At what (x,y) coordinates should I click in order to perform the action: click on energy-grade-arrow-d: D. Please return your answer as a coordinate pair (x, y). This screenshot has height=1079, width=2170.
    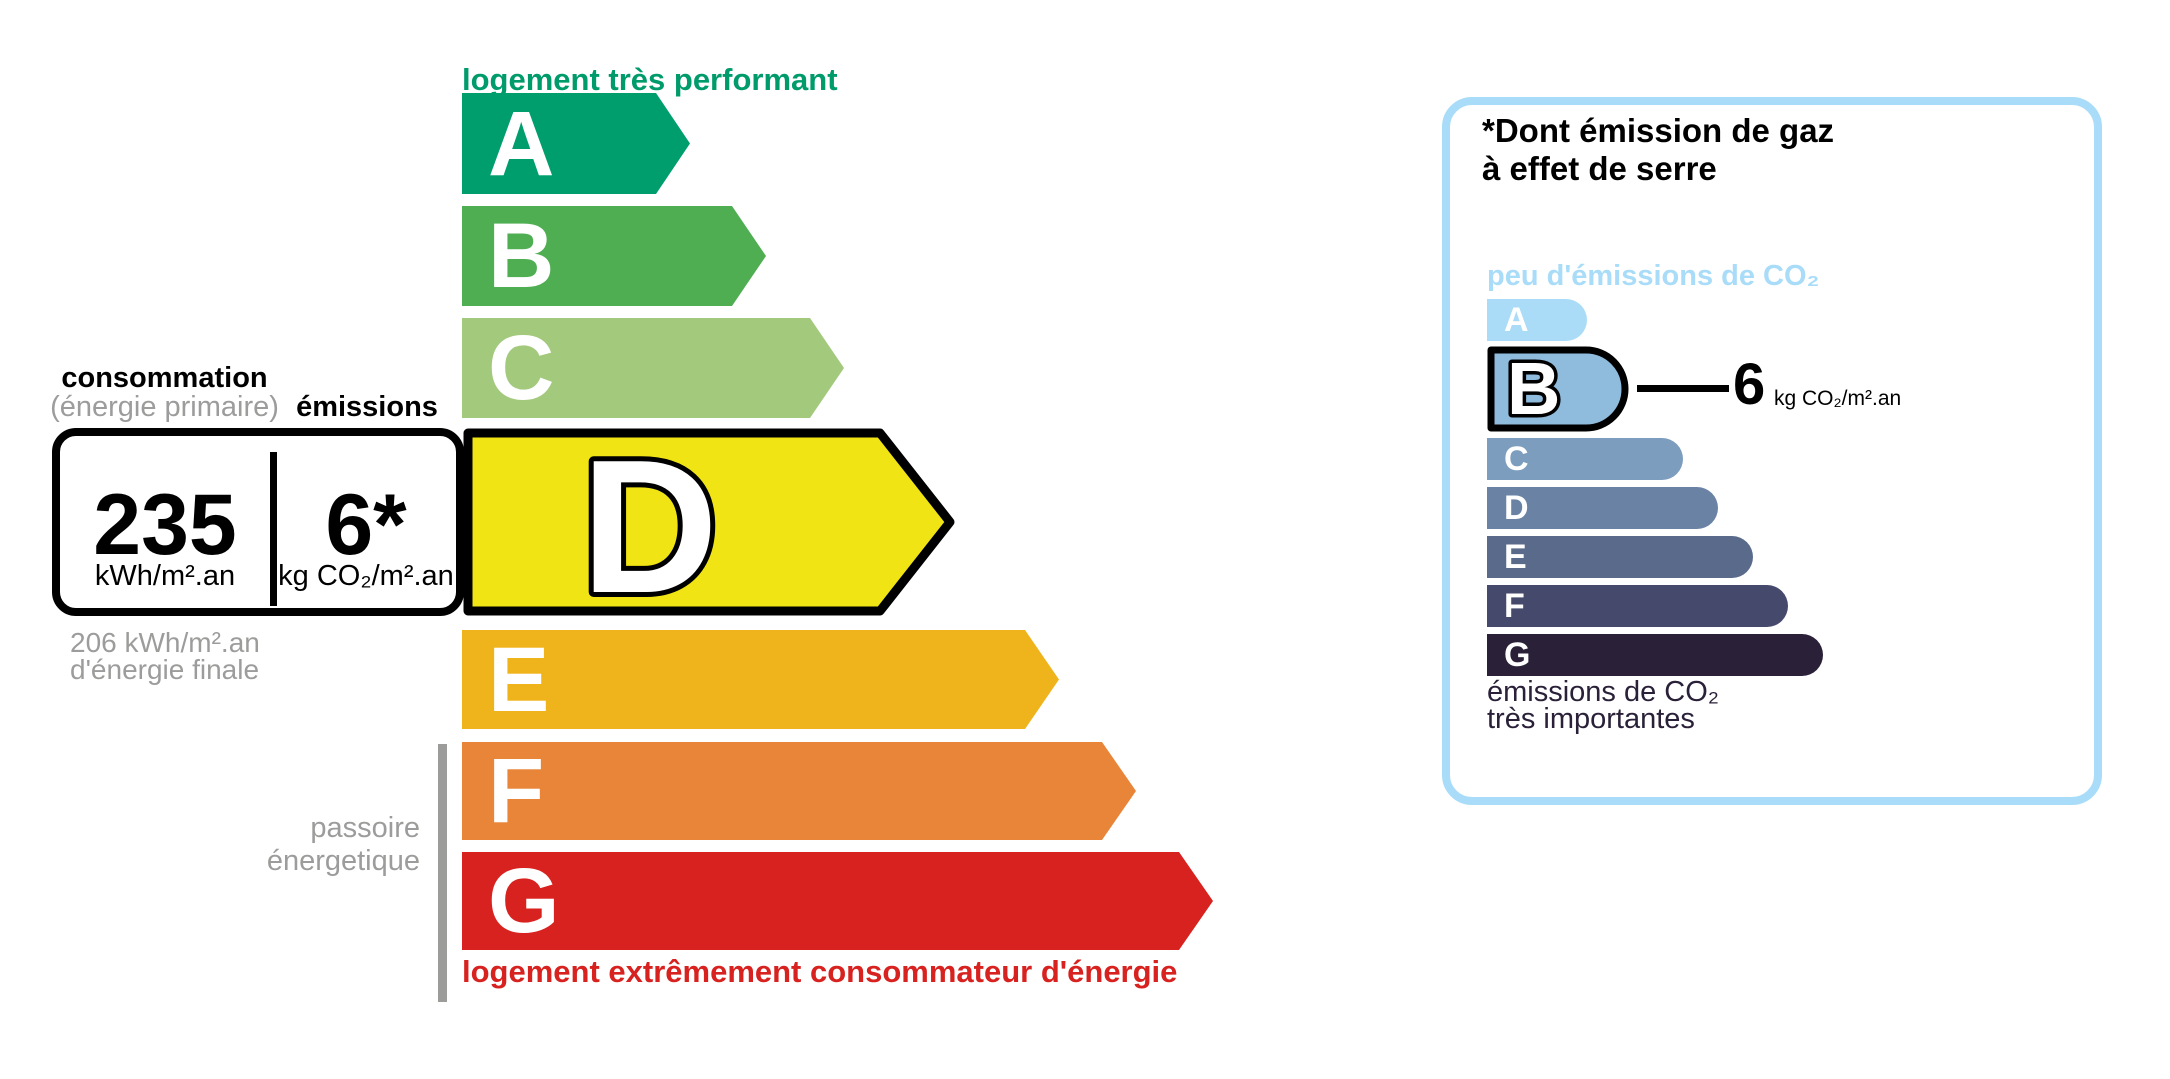
    Looking at the image, I should click on (709, 522).